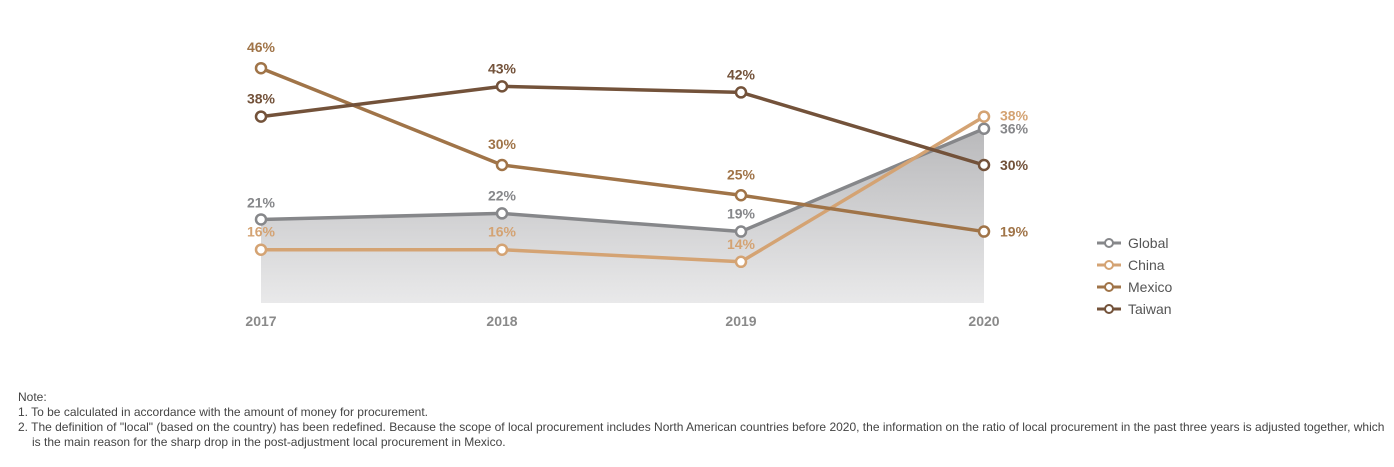 This screenshot has height=467, width=1394. I want to click on chart-legend: Global China Mexico Taiwan, so click(1134, 276).